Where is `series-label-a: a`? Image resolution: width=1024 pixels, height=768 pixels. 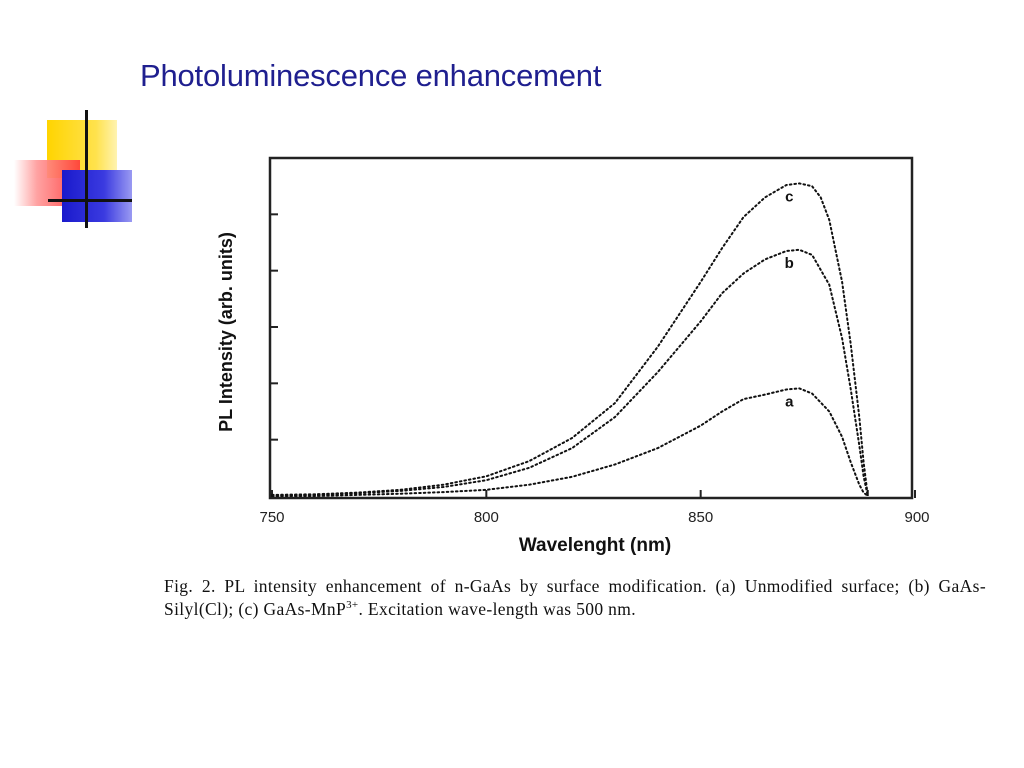 series-label-a: a is located at coordinates (789, 401).